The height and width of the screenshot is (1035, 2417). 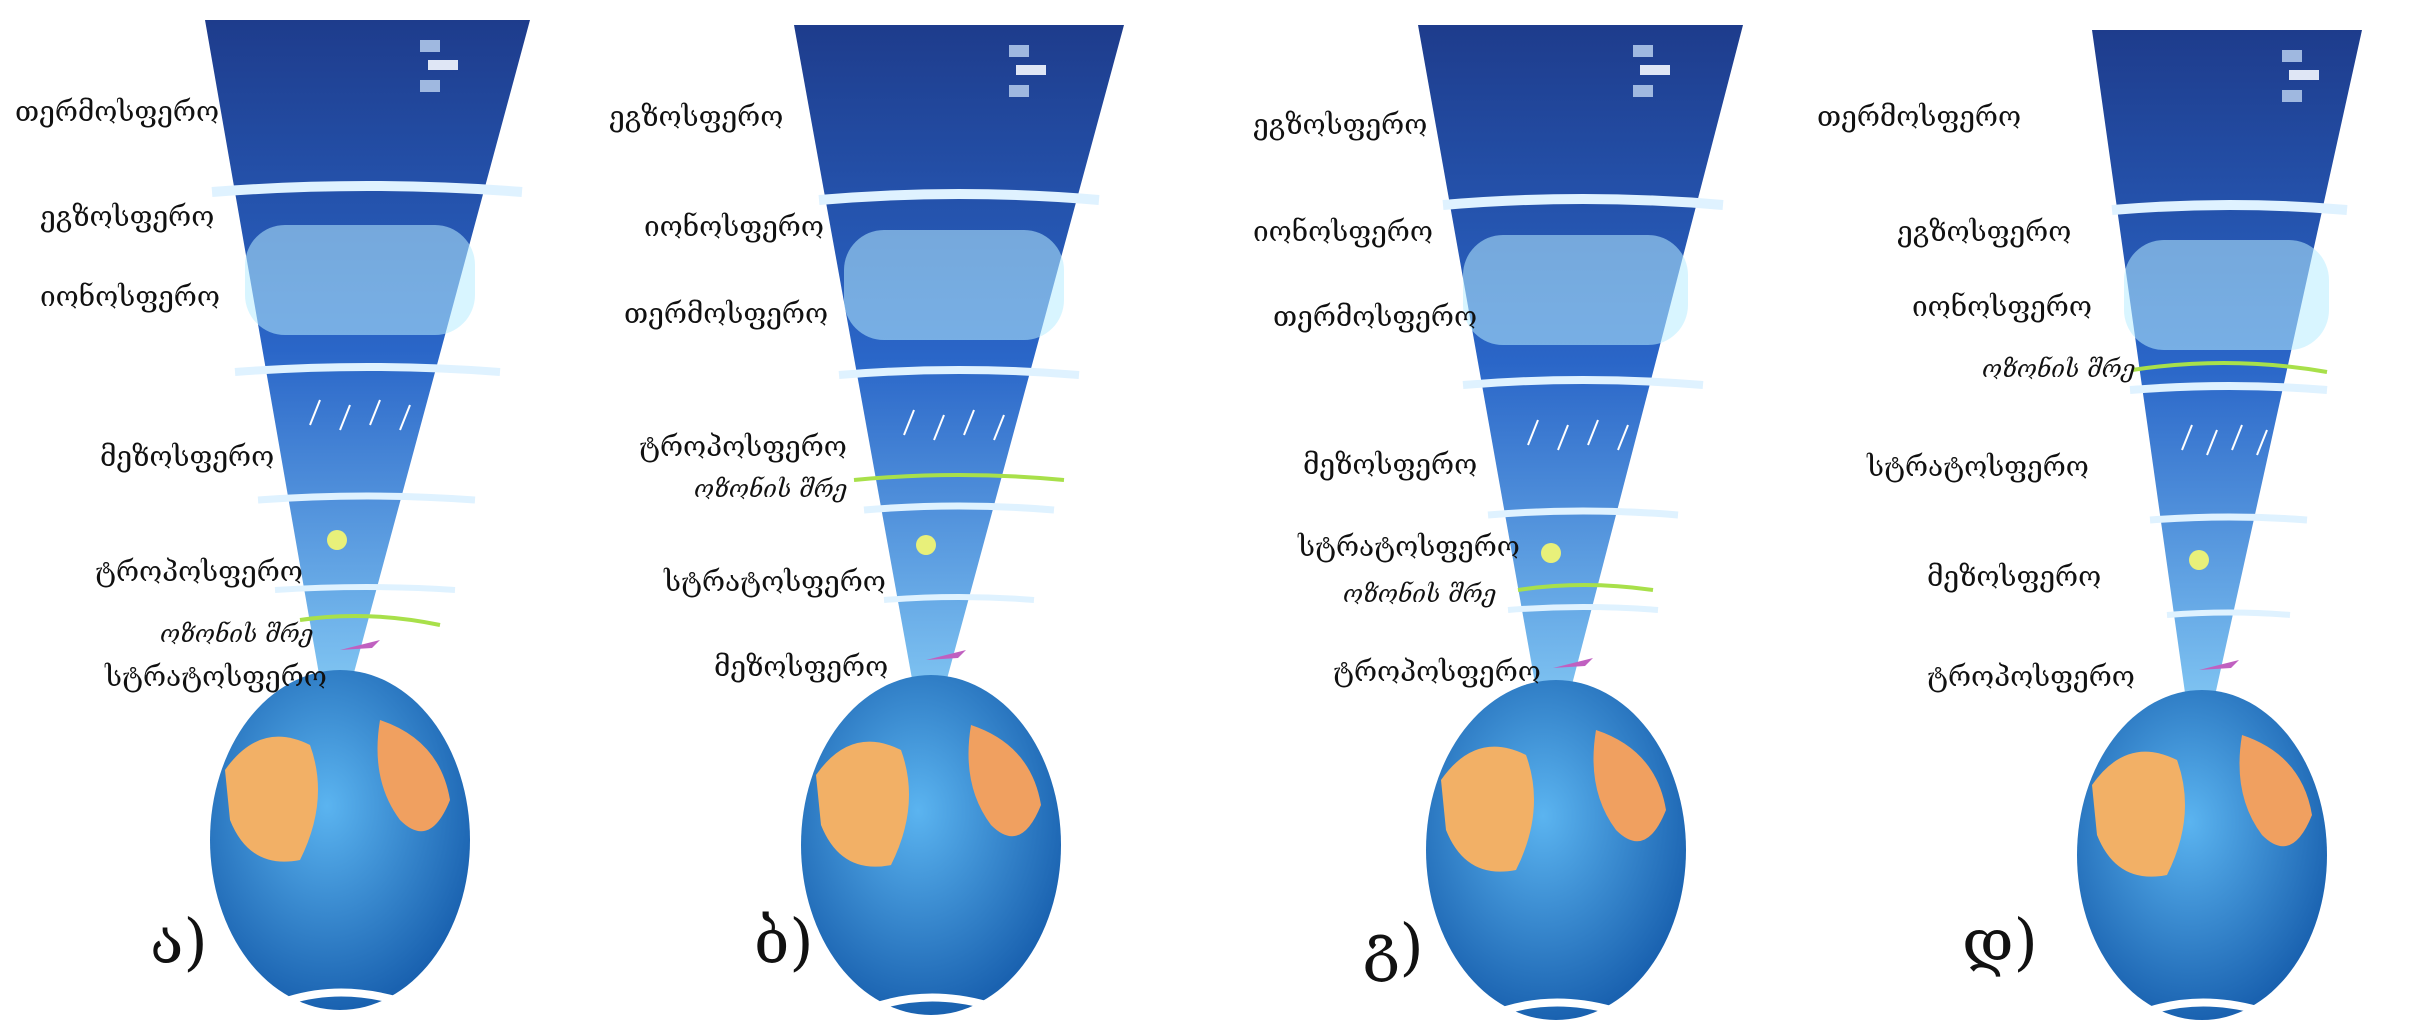 I want to click on label-6: სტრატოსფერო, so click(x=216, y=676).